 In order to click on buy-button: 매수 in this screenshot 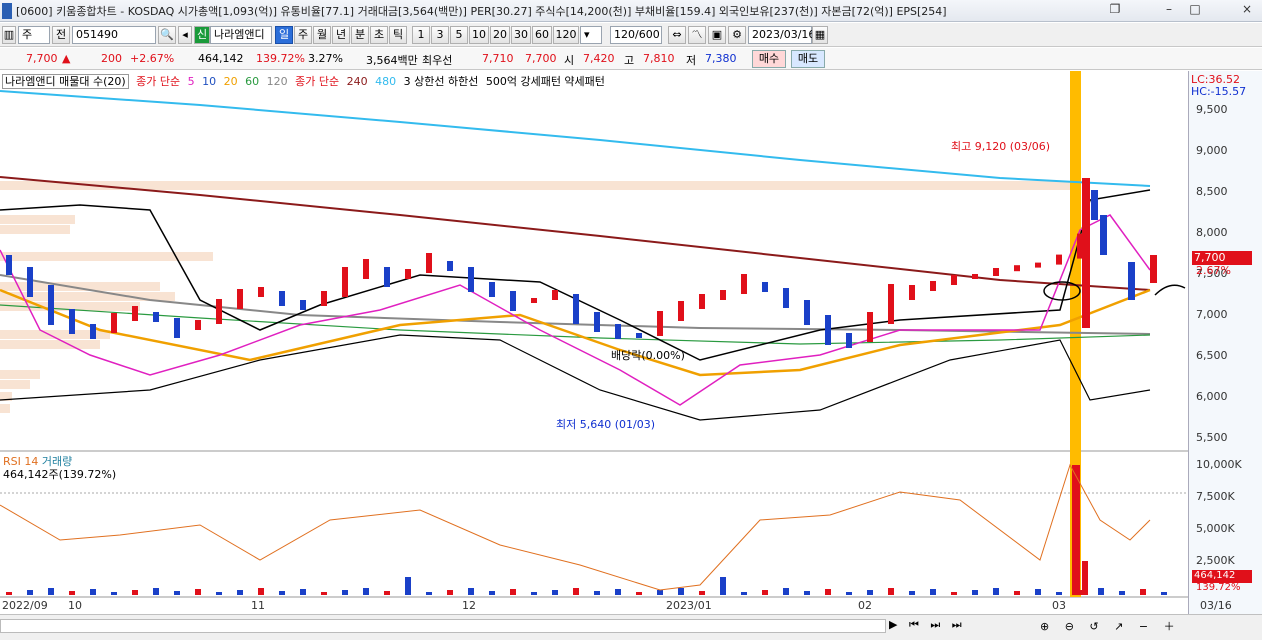, I will do `click(769, 59)`.